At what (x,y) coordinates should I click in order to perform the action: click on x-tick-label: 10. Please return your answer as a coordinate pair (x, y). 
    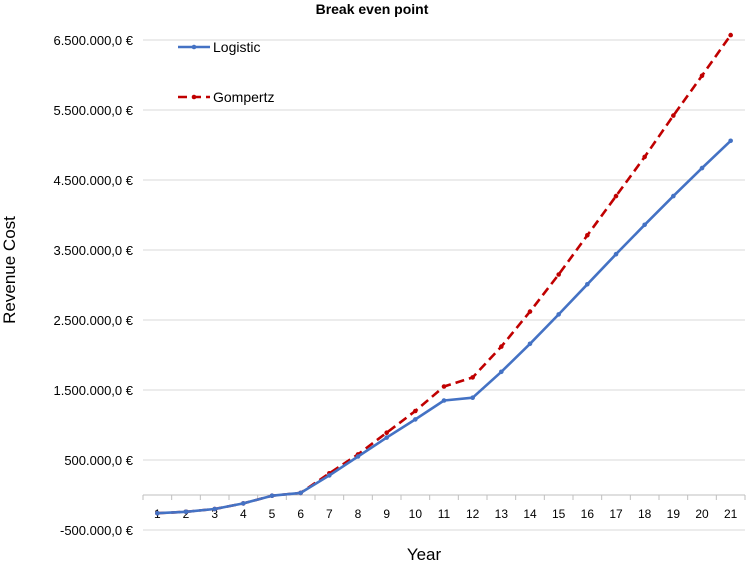
    Looking at the image, I should click on (416, 514).